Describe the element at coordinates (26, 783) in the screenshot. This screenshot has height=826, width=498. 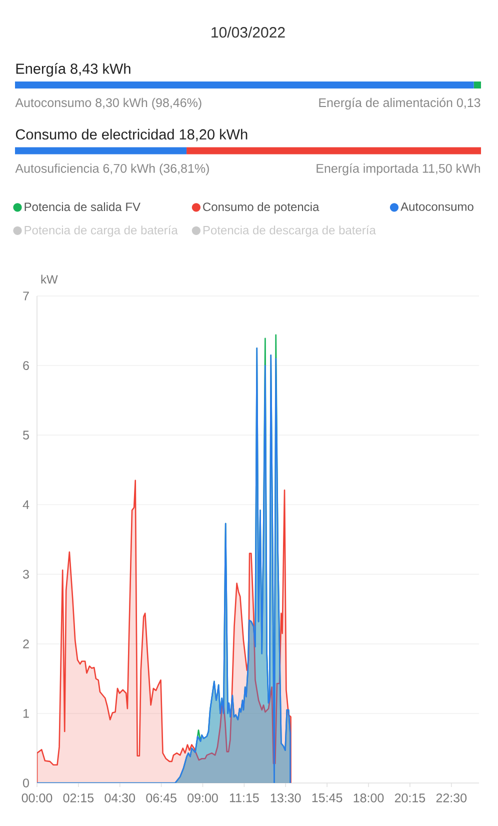
I see `y-tick-label: 0` at that location.